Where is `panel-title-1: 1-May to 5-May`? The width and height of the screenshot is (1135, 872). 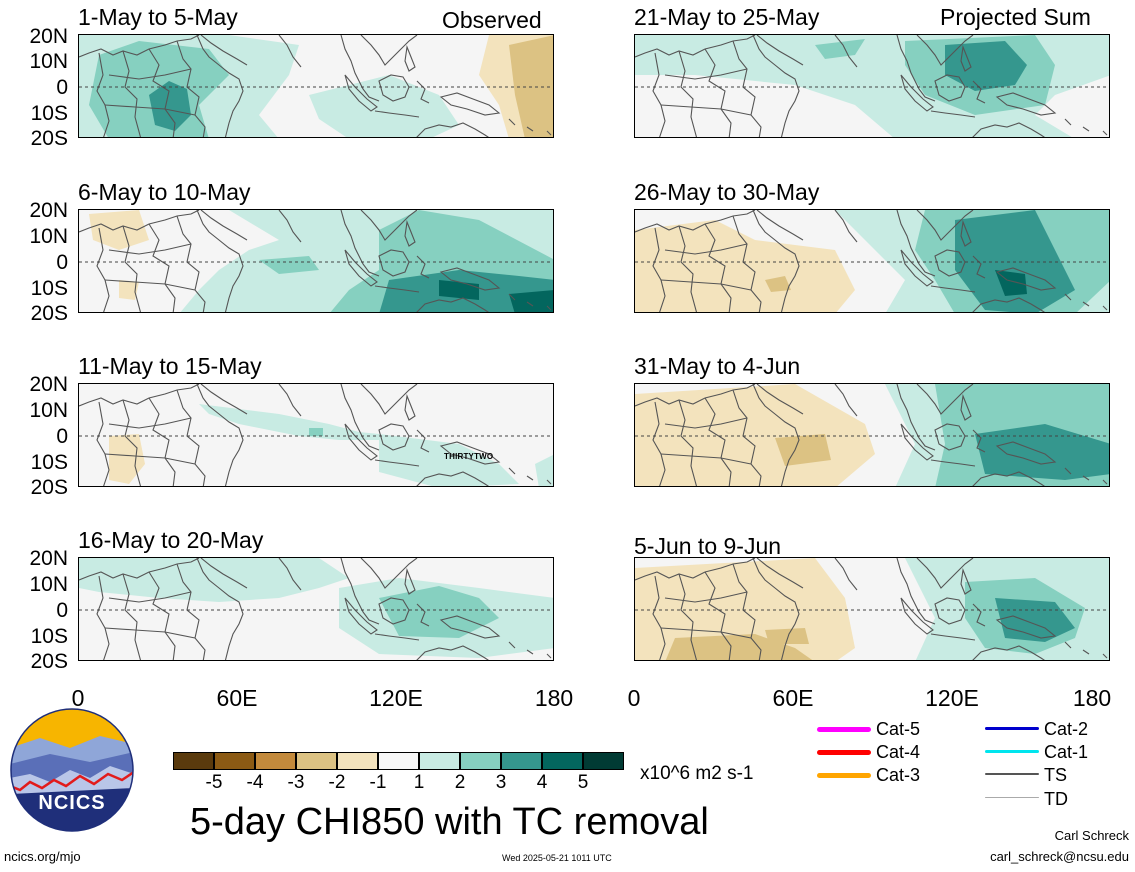 panel-title-1: 1-May to 5-May is located at coordinates (158, 17).